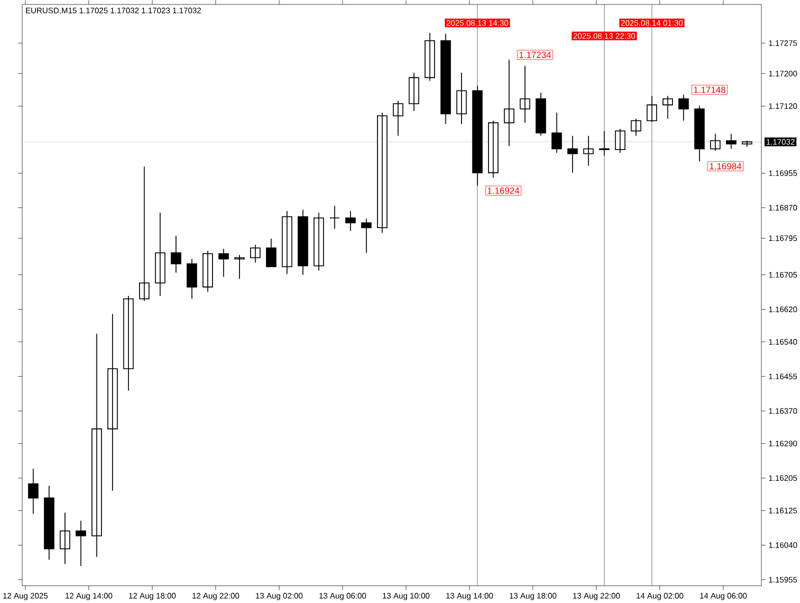 The image size is (800, 603). What do you see at coordinates (504, 191) in the screenshot?
I see `annotation: 1.16924` at bounding box center [504, 191].